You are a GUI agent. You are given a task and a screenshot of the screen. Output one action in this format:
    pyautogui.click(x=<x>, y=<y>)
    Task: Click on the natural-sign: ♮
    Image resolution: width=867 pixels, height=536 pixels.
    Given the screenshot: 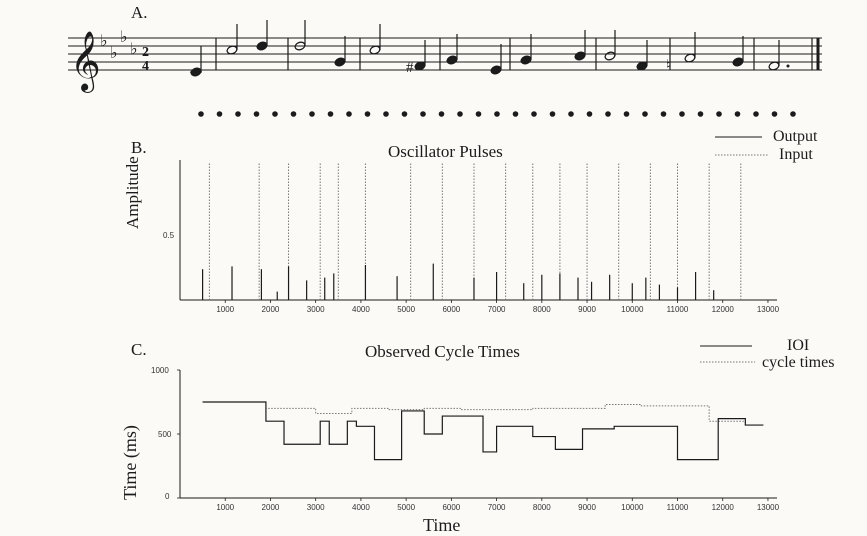 What is the action you would take?
    pyautogui.click(x=668, y=66)
    